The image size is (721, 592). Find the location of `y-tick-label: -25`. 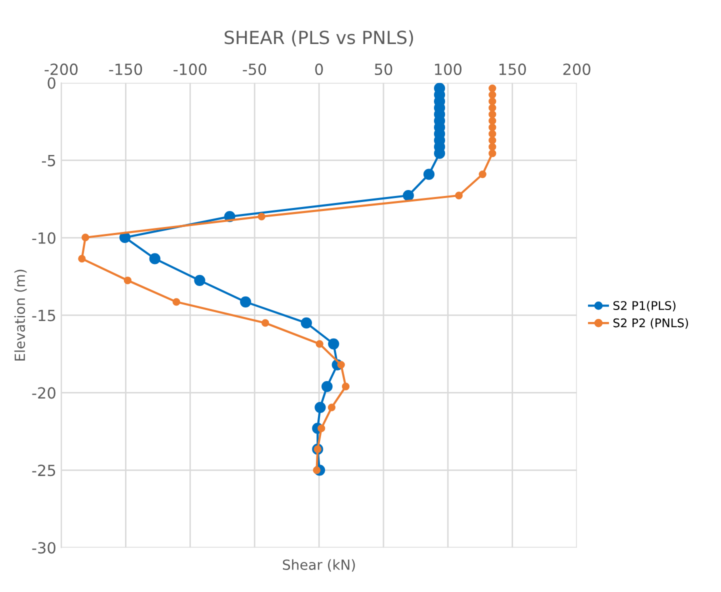

y-tick-label: -25 is located at coordinates (44, 470).